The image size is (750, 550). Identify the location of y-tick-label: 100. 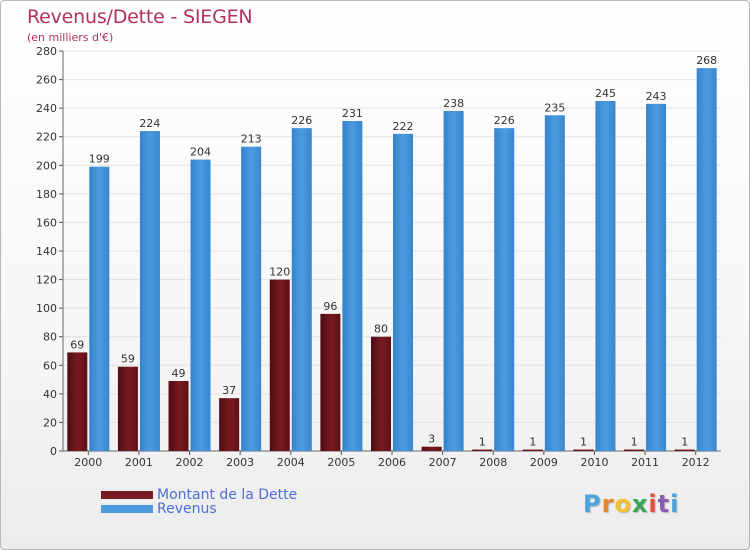
(46, 308).